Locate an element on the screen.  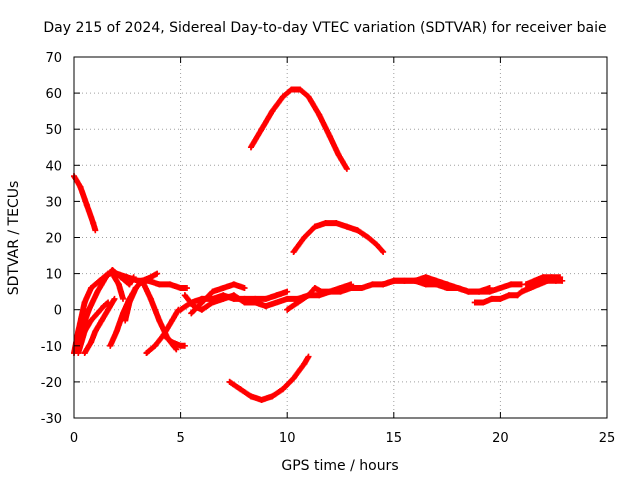
data-series-arc-w is located at coordinates (543, 281).